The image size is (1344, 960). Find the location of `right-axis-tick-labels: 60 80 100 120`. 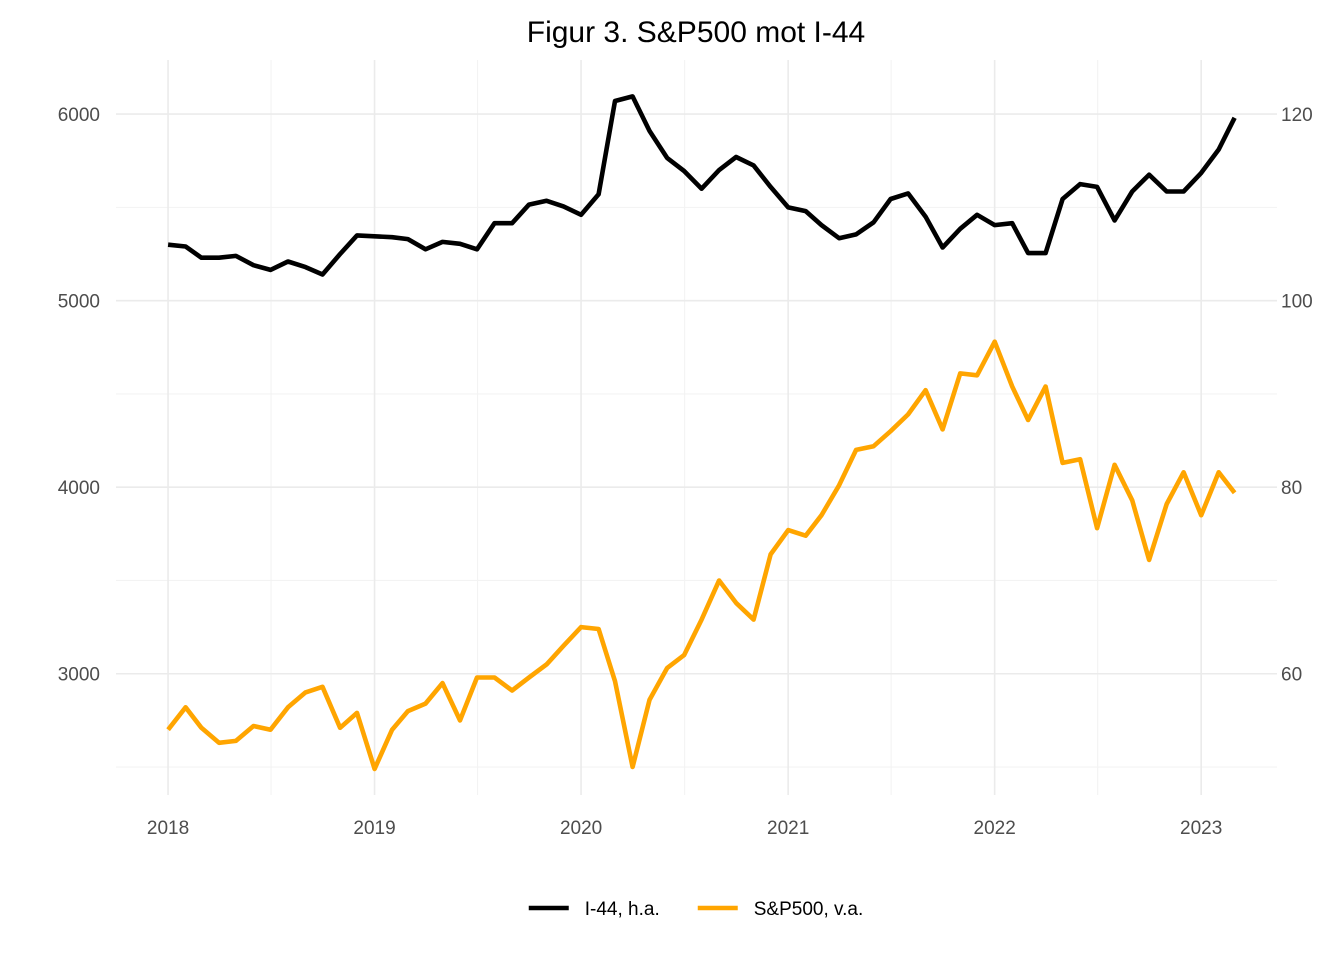

right-axis-tick-labels: 60 80 100 120 is located at coordinates (1297, 395).